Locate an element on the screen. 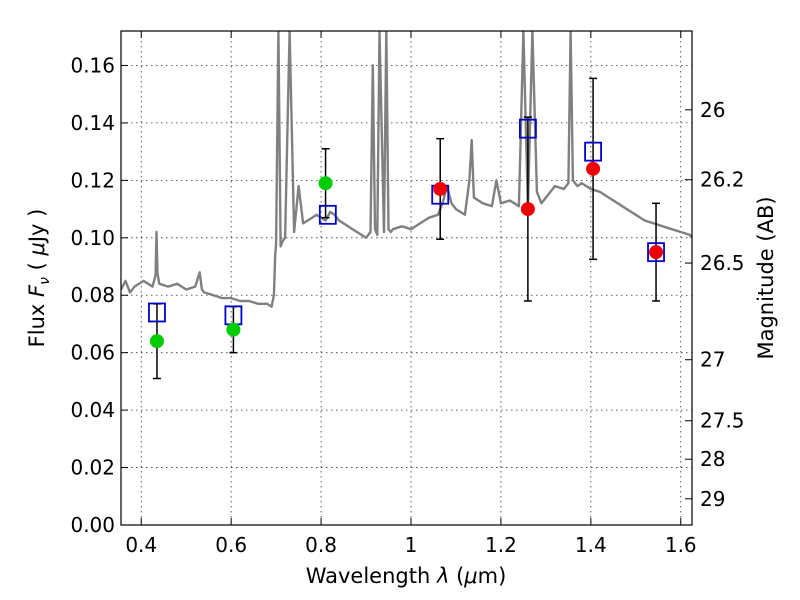 Image resolution: width=800 pixels, height=600 pixels. y2-tick-label: 27 is located at coordinates (712, 360).